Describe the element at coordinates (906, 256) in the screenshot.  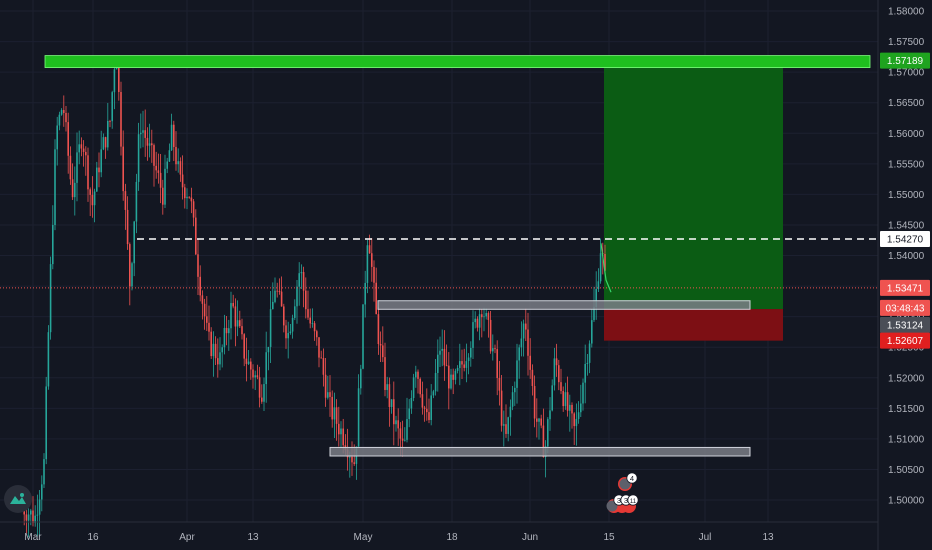
I see `price-tick-label: 1.54000` at that location.